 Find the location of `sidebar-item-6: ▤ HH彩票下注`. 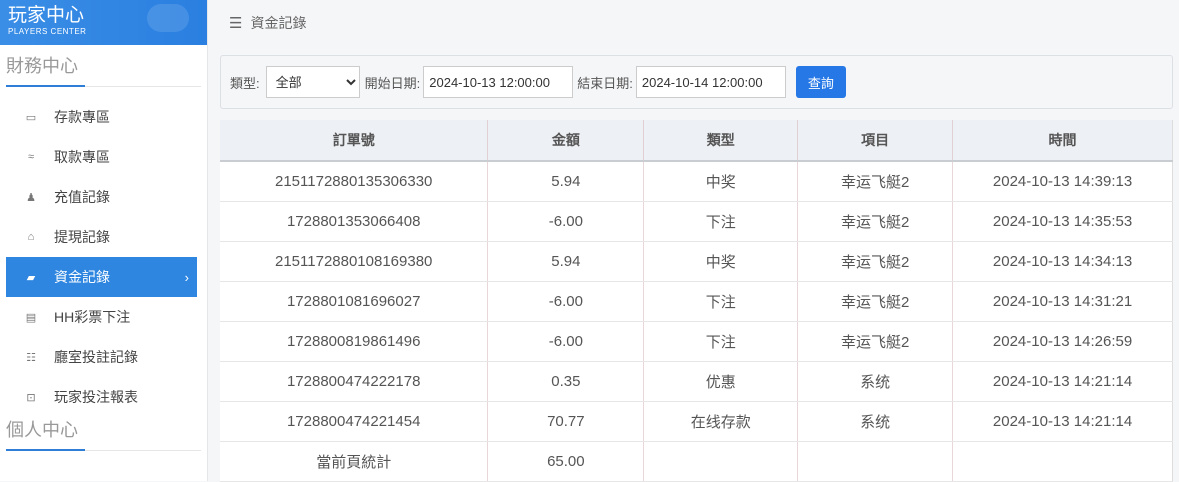

sidebar-item-6: ▤ HH彩票下注 is located at coordinates (101, 317).